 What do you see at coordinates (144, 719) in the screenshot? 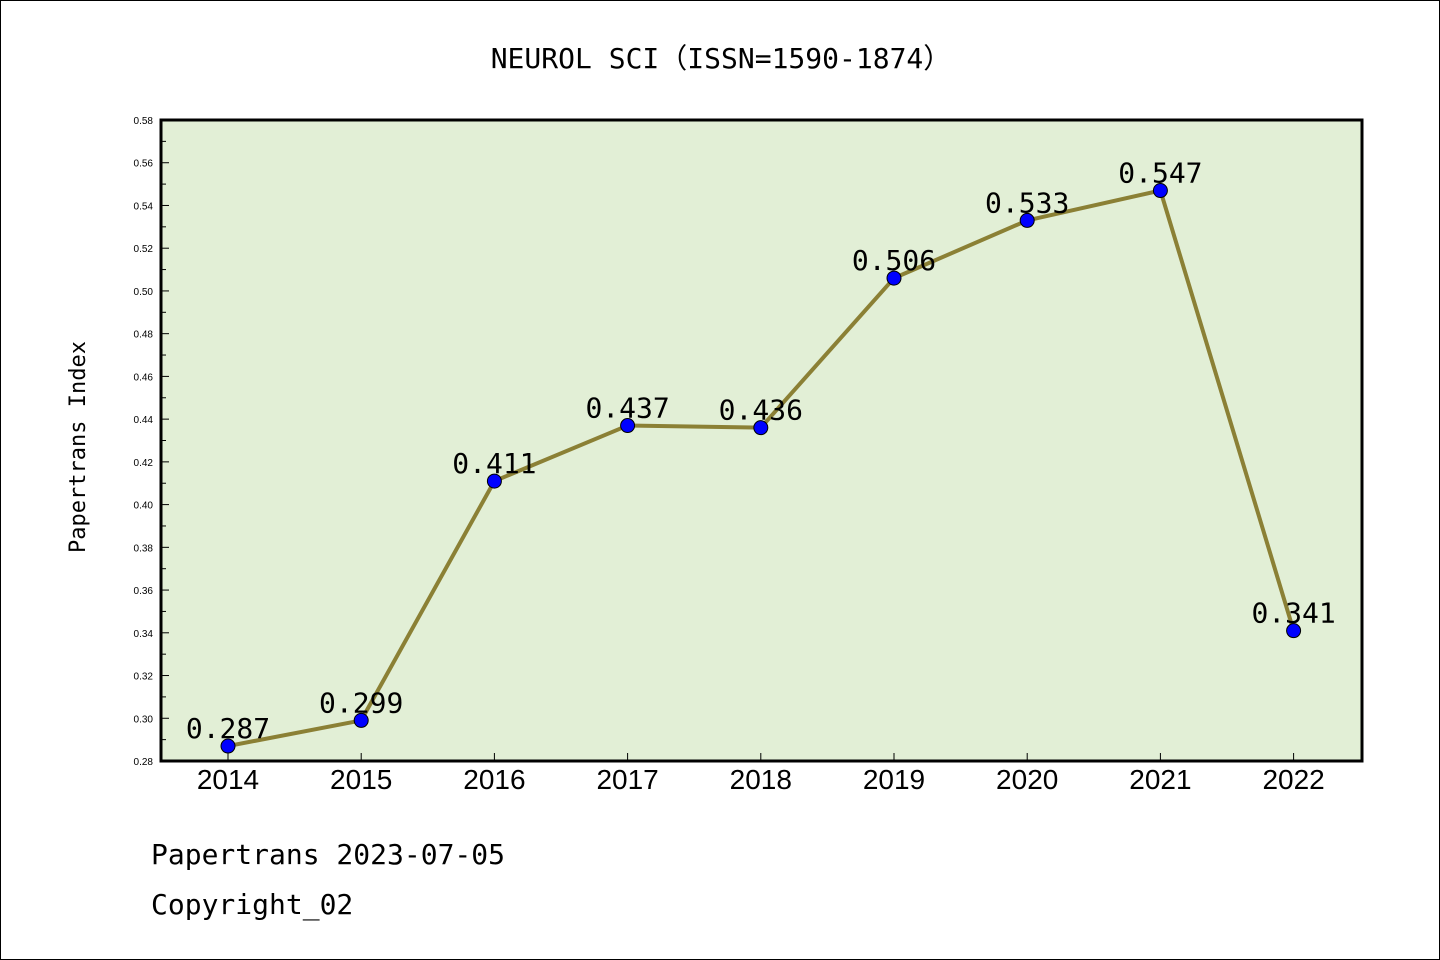
I see `y-tick-label: 0.30` at bounding box center [144, 719].